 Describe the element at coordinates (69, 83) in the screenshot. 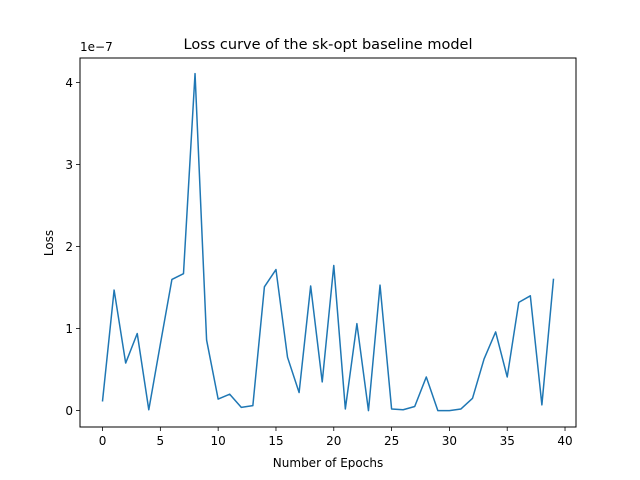

I see `y-tick-label: 4` at that location.